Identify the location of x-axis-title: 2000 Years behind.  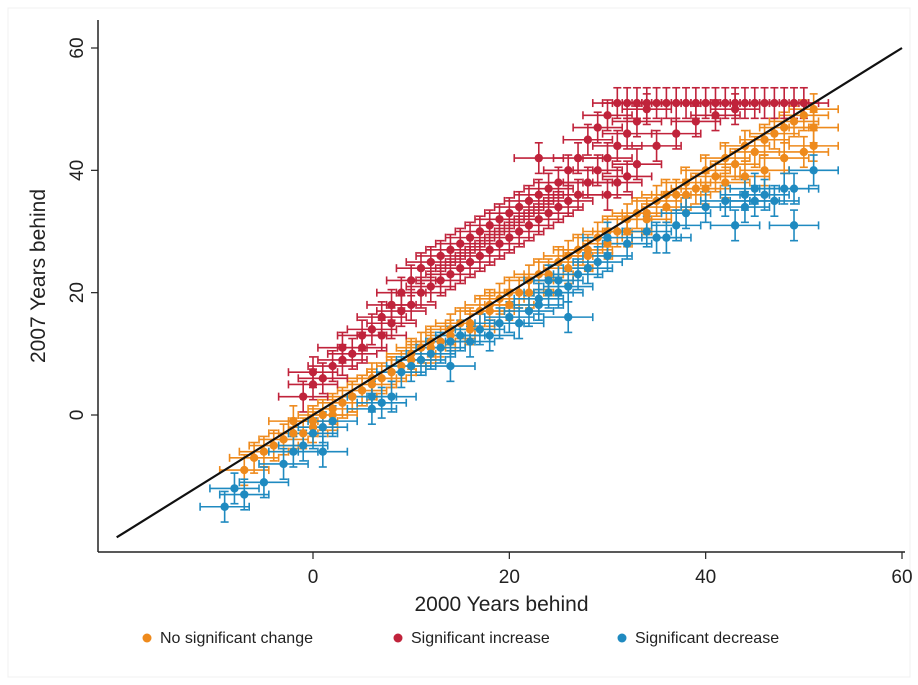
(502, 604).